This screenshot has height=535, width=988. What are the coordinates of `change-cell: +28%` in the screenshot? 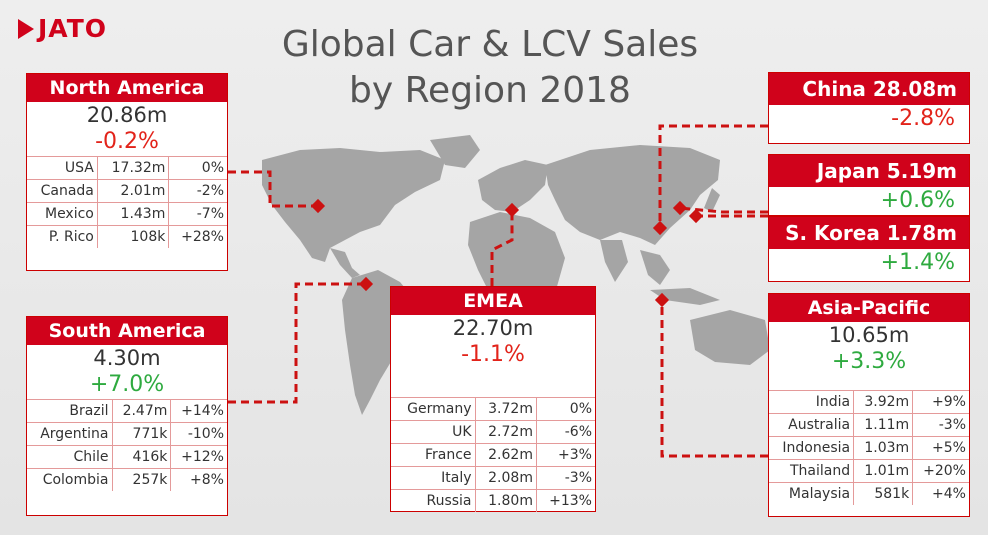 It's located at (197, 236).